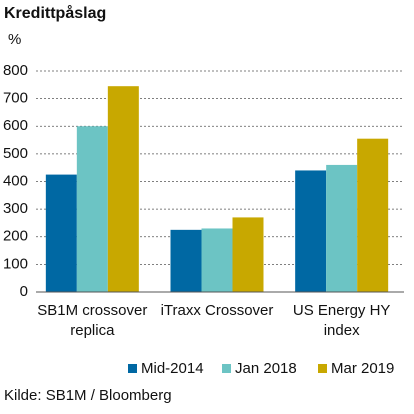  I want to click on y-tick-label: 100, so click(15, 263).